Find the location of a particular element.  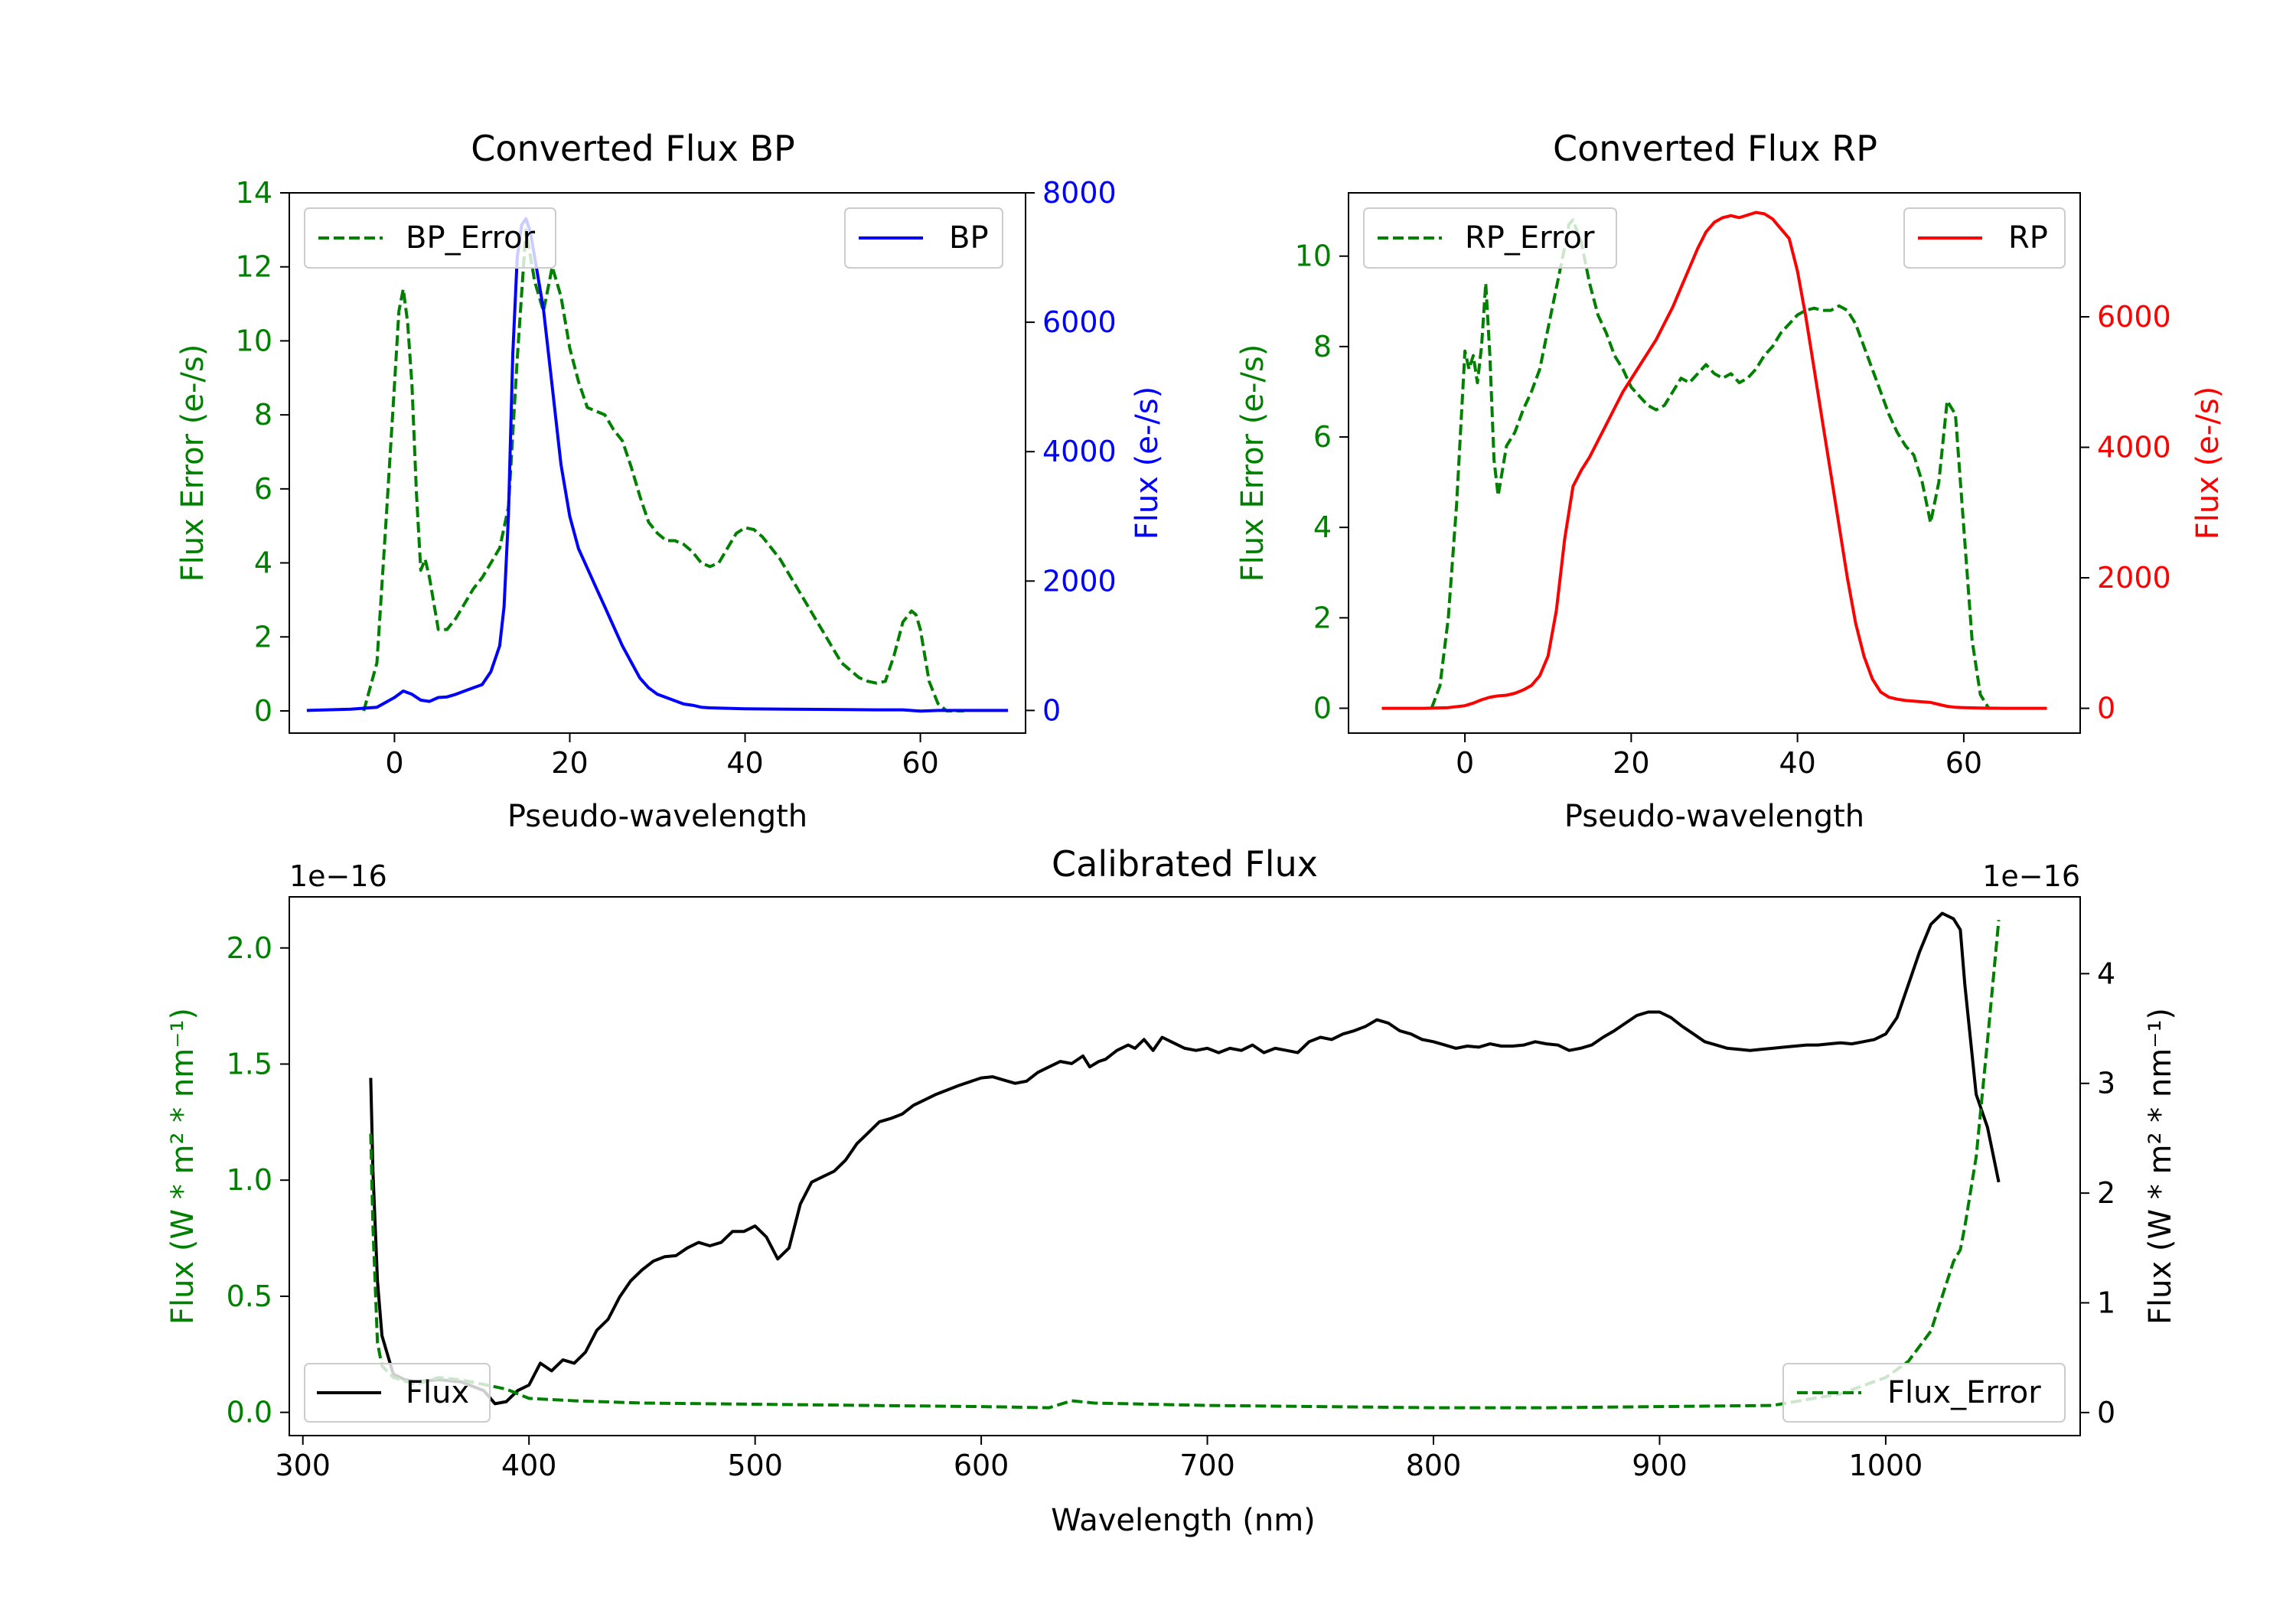

cal-right-tick-label: 0 is located at coordinates (2106, 1412).